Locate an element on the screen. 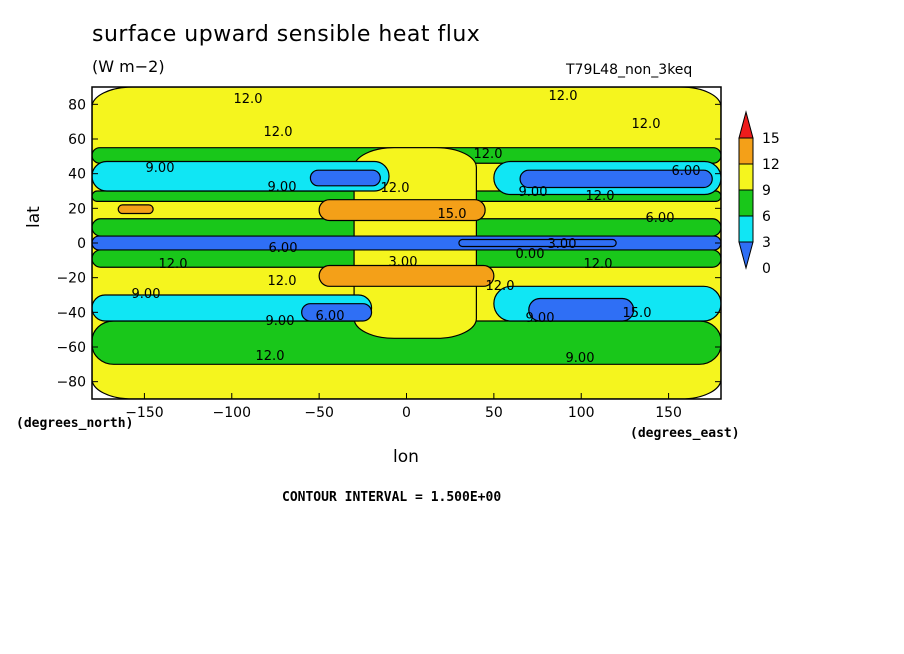 This screenshot has width=904, height=654. y-axis-units: (degrees_north) is located at coordinates (75, 423).